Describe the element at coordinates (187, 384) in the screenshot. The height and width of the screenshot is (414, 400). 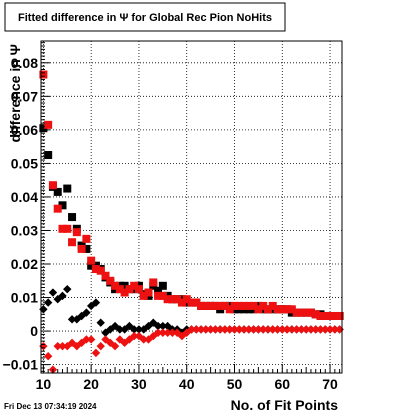
I see `x-tick-label: 40` at that location.